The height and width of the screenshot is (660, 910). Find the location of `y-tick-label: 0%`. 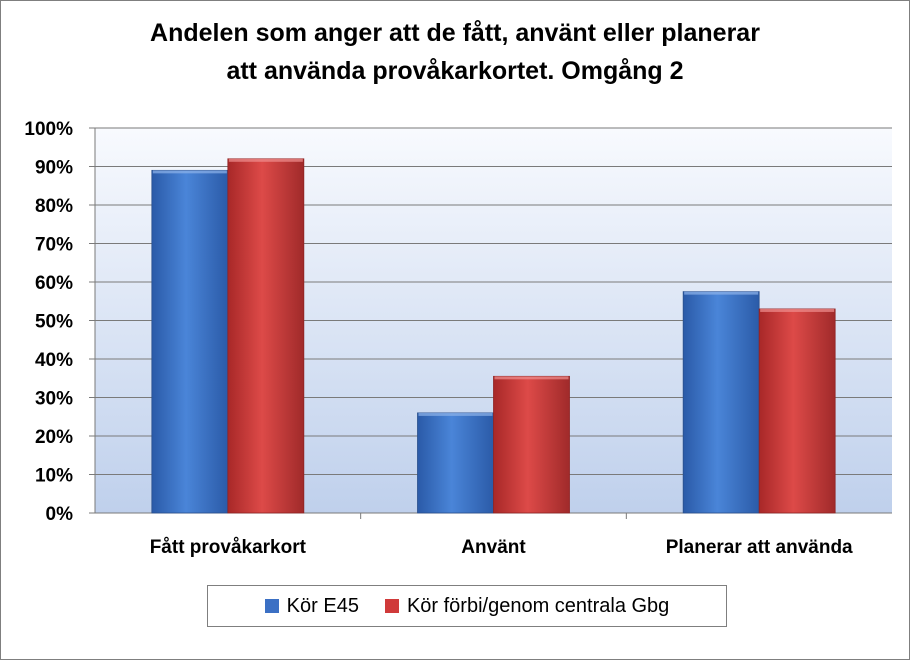

y-tick-label: 0% is located at coordinates (60, 514).